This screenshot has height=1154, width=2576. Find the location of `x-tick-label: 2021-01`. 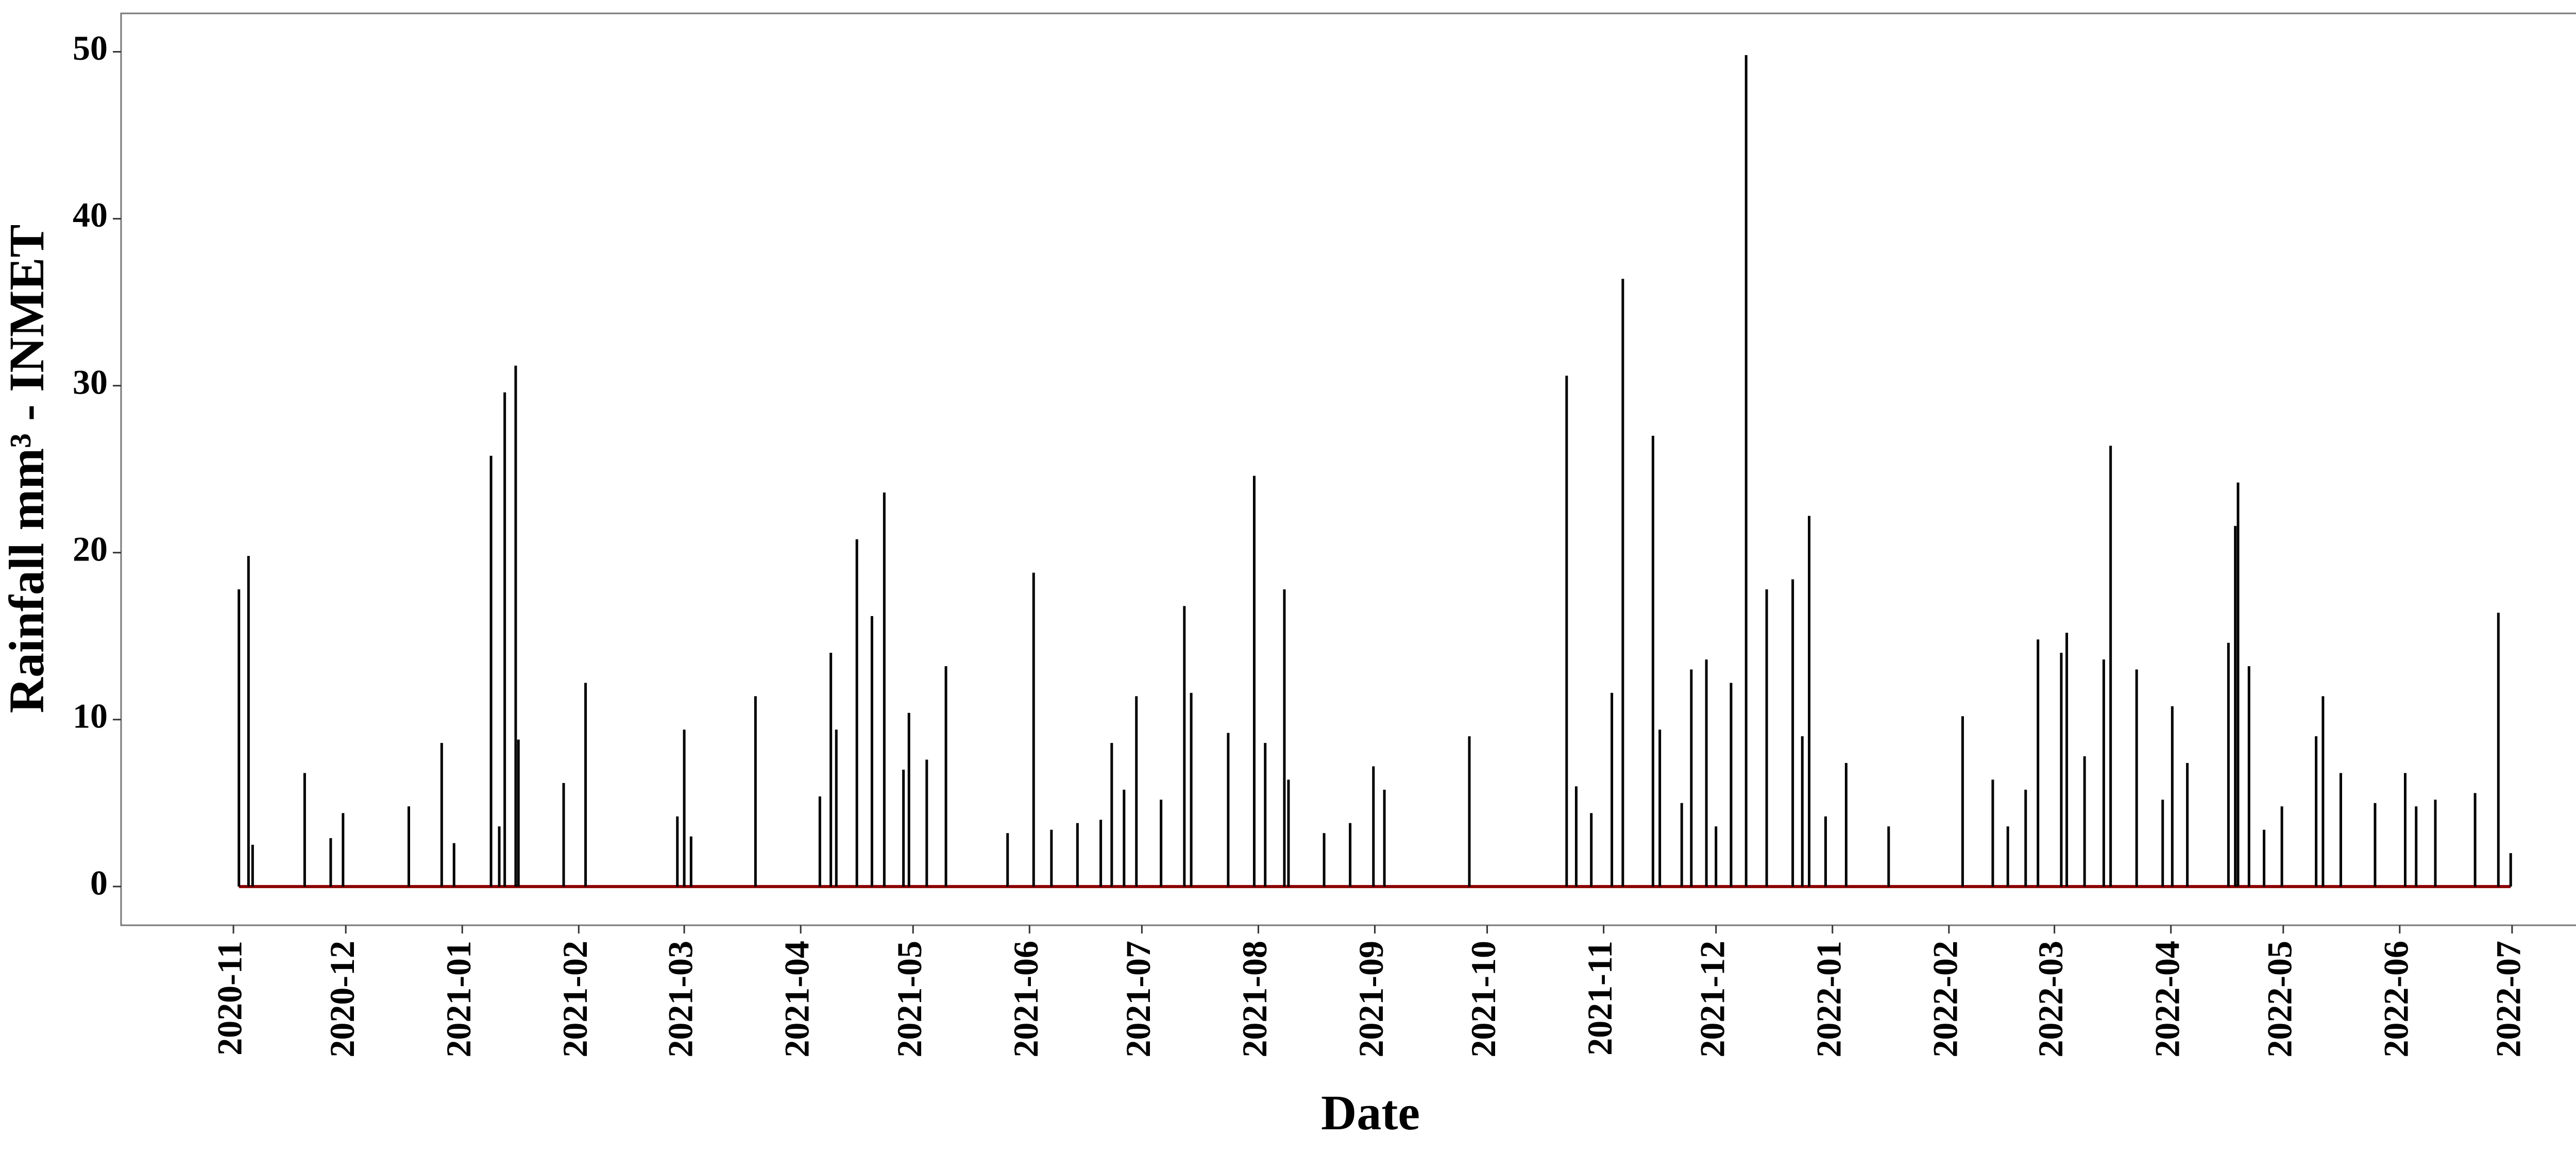

x-tick-label: 2021-01 is located at coordinates (459, 999).